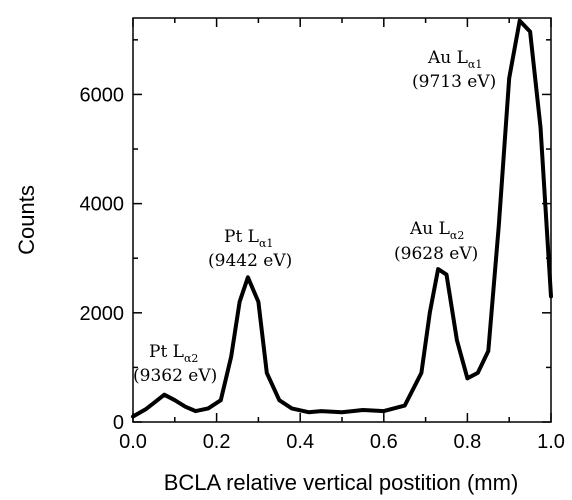  I want to click on x-tick-label: 0.8, so click(467, 442).